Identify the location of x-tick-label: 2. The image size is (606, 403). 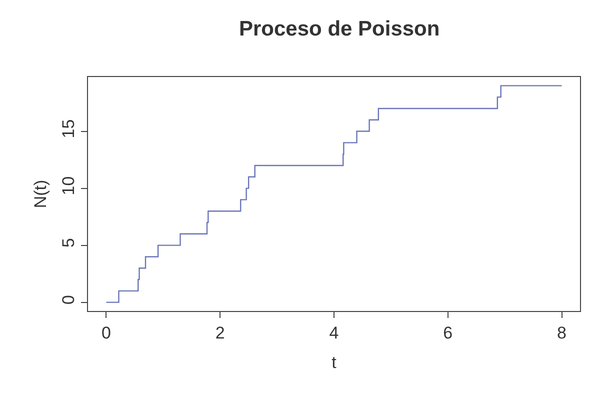
(220, 332).